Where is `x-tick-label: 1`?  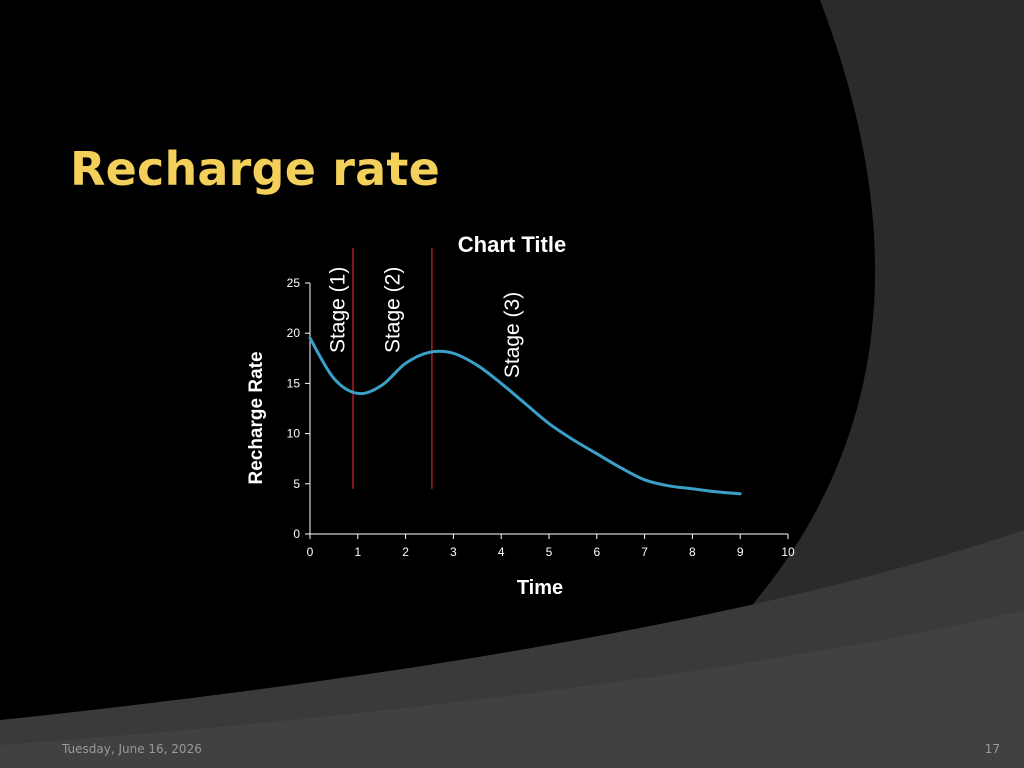
x-tick-label: 1 is located at coordinates (357, 552).